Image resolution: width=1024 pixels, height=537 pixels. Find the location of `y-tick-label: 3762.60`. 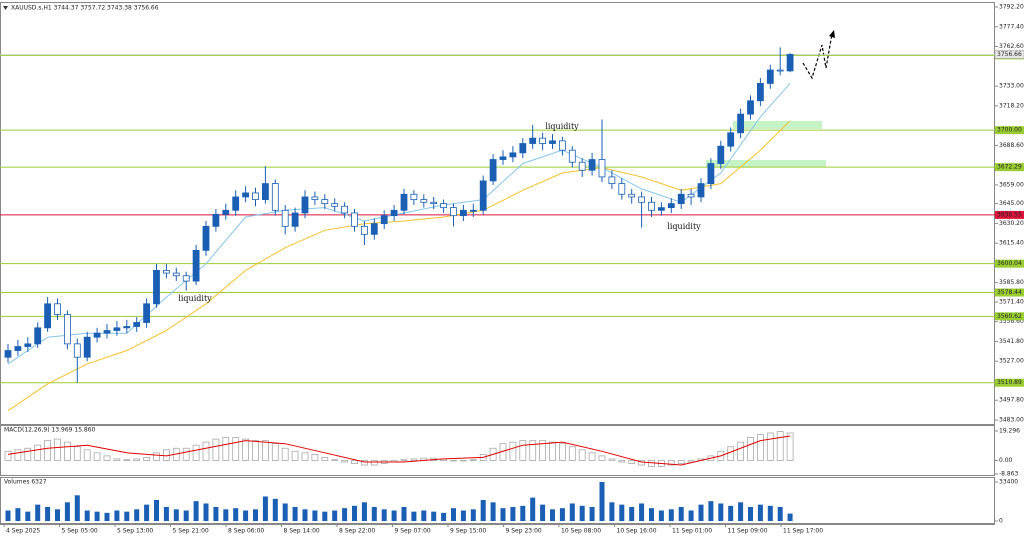

y-tick-label: 3762.60 is located at coordinates (1011, 46).